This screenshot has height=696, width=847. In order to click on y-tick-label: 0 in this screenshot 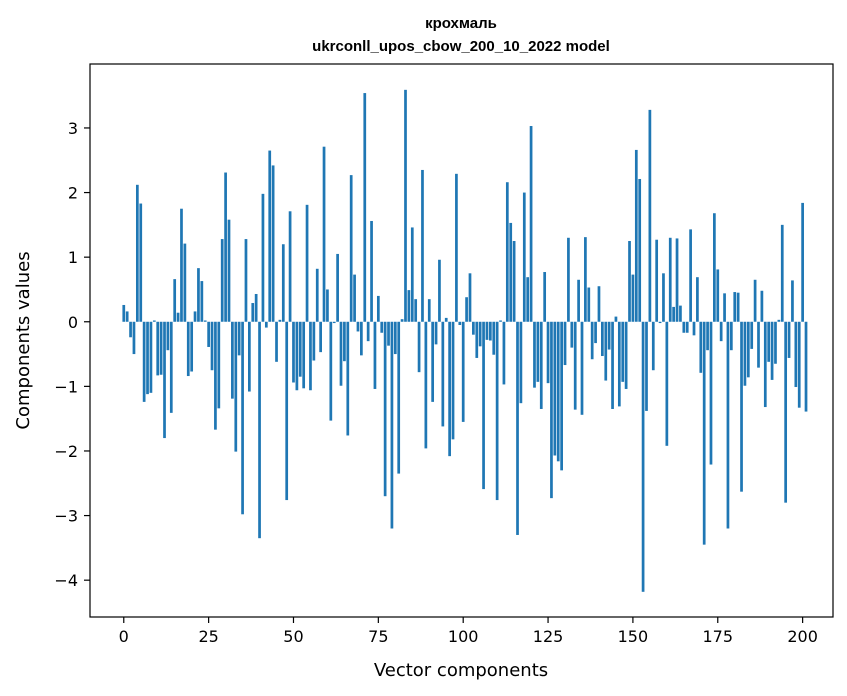, I will do `click(73, 322)`.